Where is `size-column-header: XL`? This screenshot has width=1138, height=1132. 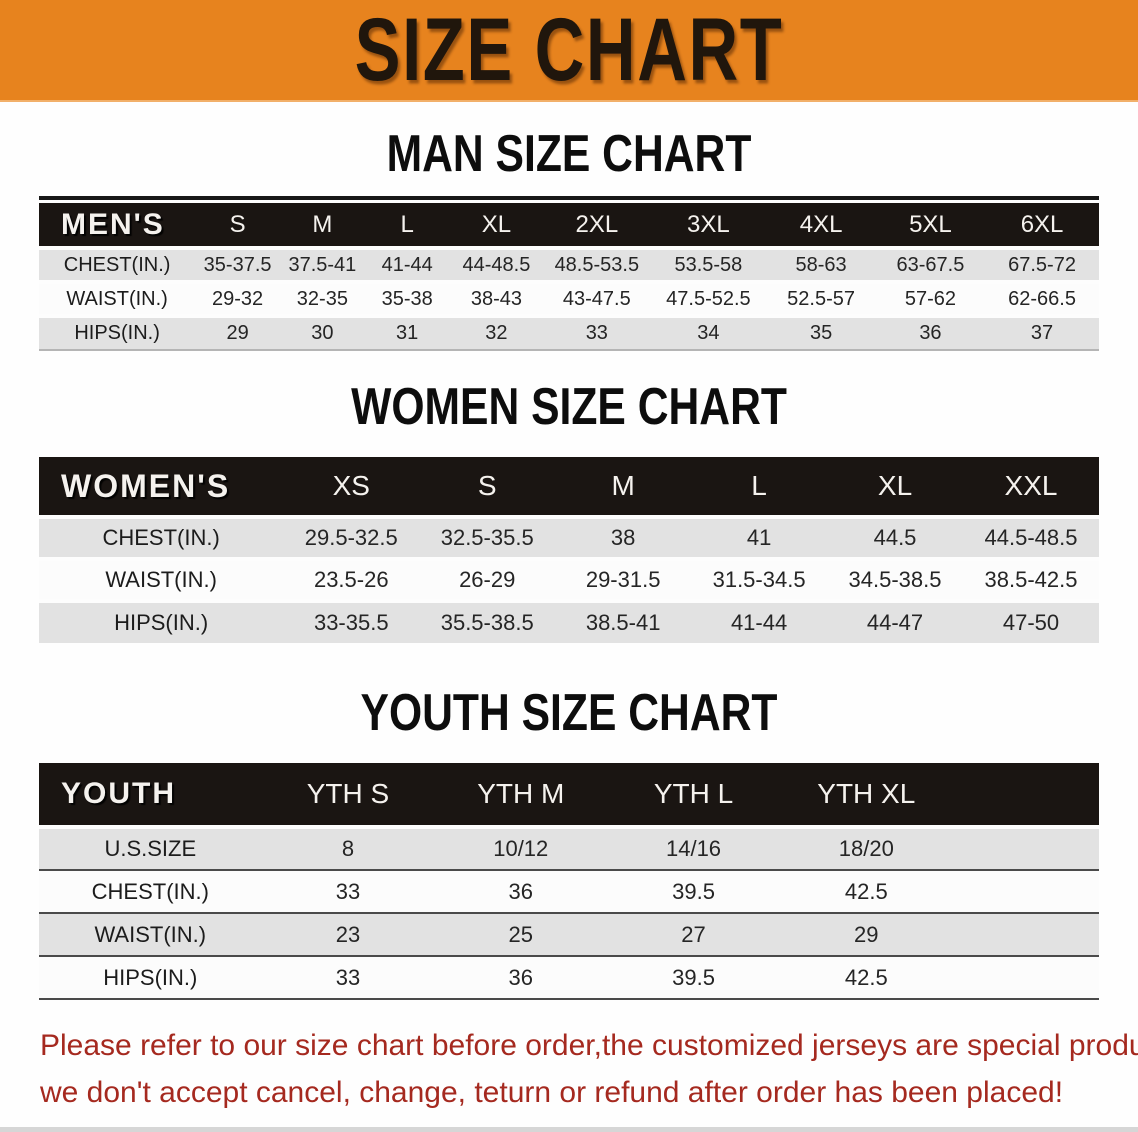 size-column-header: XL is located at coordinates (496, 224).